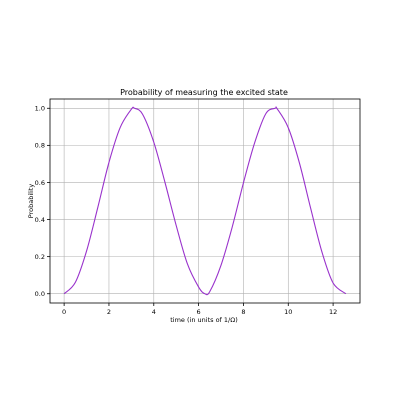  What do you see at coordinates (42, 201) in the screenshot?
I see `y-axis: 0.0 0.2 0.4 0.6 0.8 1.0` at bounding box center [42, 201].